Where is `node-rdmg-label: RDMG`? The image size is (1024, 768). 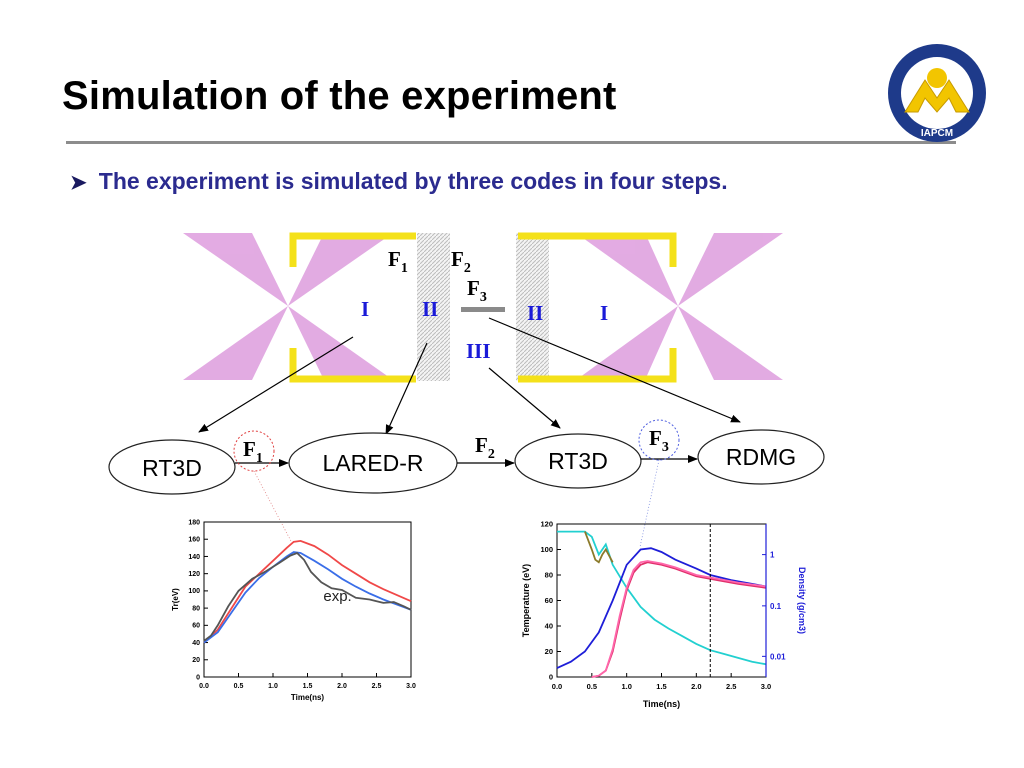
node-rdmg-label: RDMG is located at coordinates (761, 457).